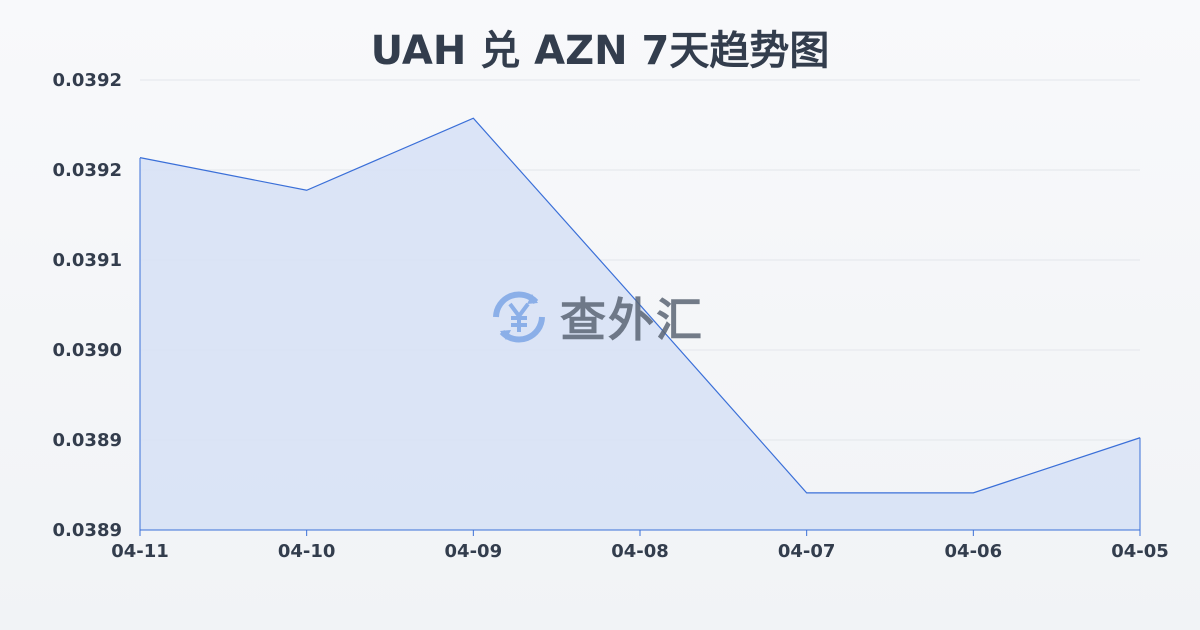  I want to click on x-tick-label: 04-06, so click(974, 551).